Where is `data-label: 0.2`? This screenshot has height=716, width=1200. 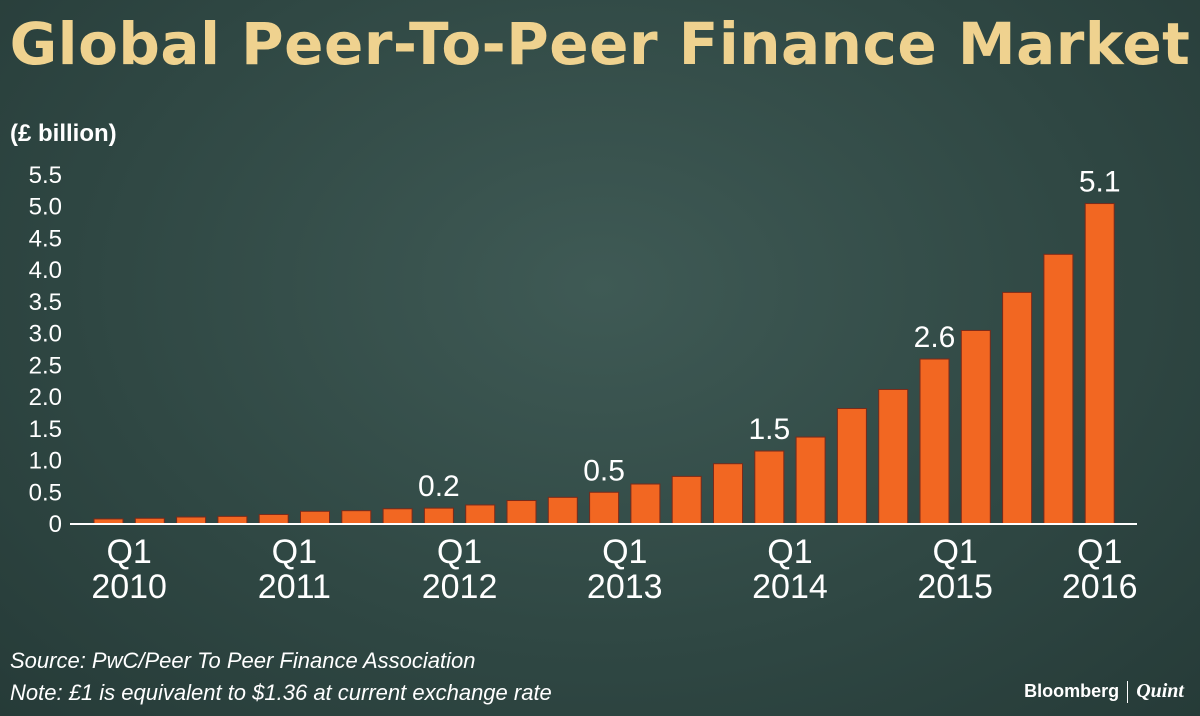
data-label: 0.2 is located at coordinates (439, 486).